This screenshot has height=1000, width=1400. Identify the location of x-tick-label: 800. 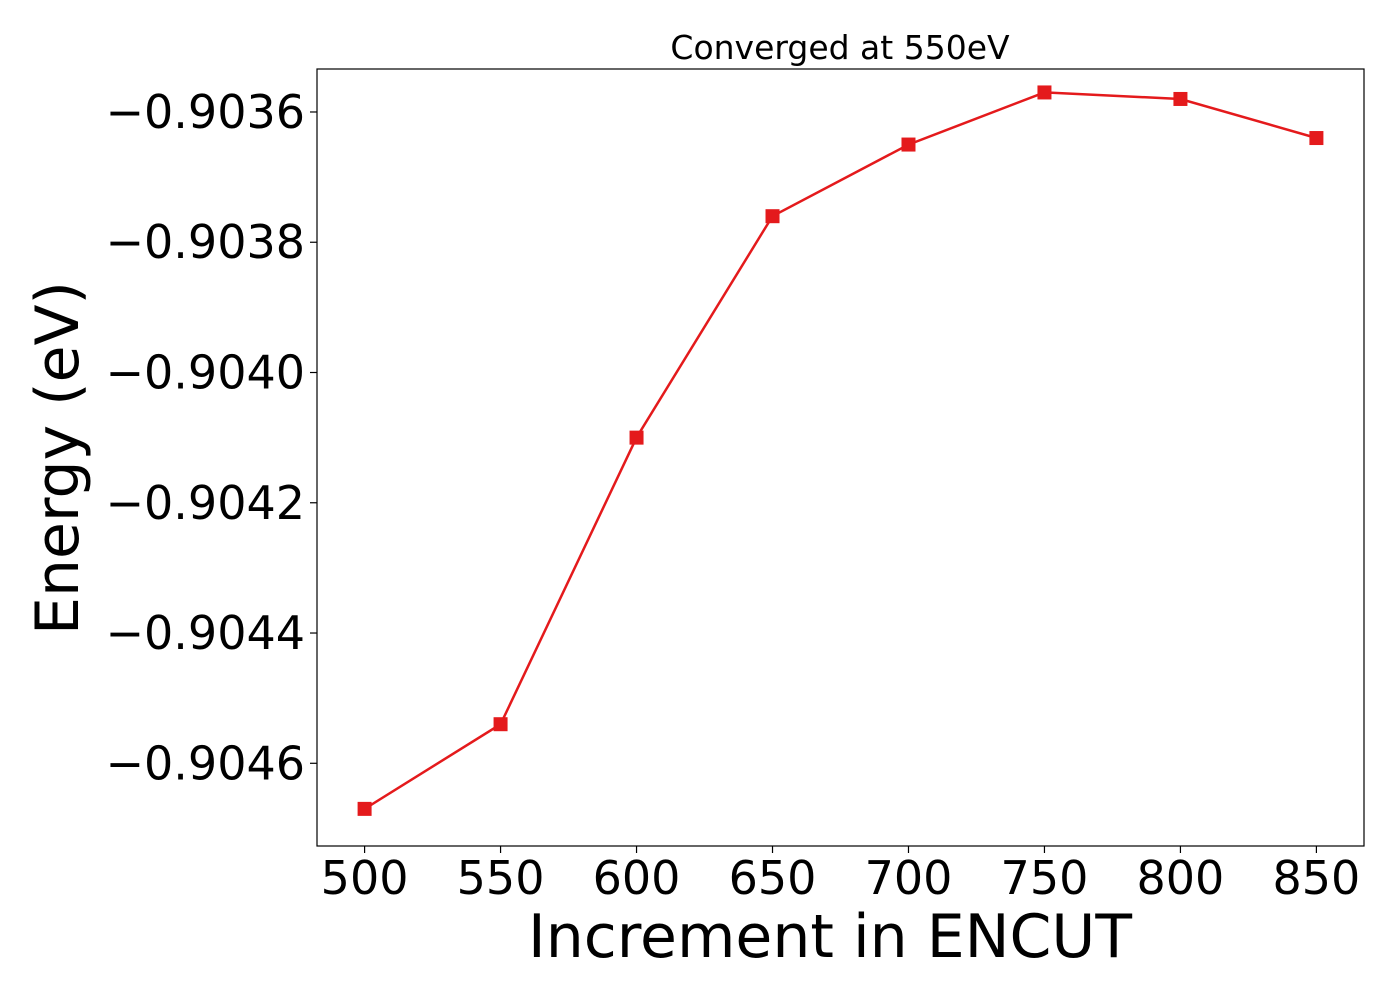
(1181, 878).